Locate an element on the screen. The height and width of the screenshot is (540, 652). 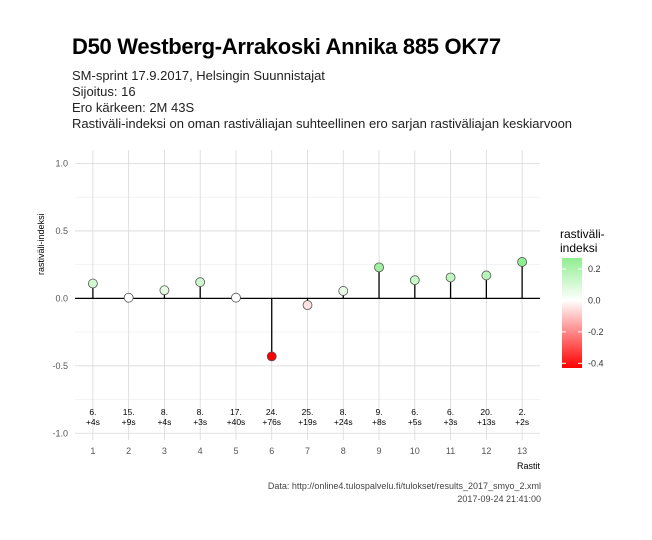
legend-tick-label: -0.2 is located at coordinates (596, 332).